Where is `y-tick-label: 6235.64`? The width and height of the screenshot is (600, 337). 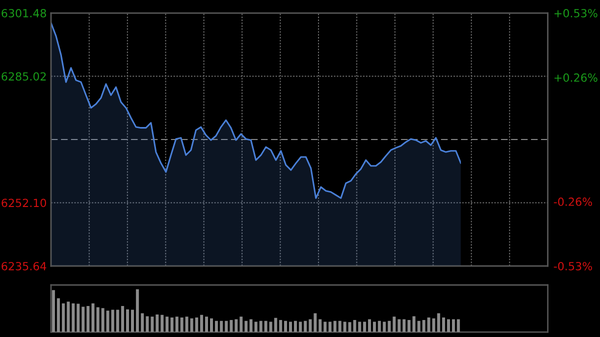
y-tick-label: 6235.64 is located at coordinates (24, 266).